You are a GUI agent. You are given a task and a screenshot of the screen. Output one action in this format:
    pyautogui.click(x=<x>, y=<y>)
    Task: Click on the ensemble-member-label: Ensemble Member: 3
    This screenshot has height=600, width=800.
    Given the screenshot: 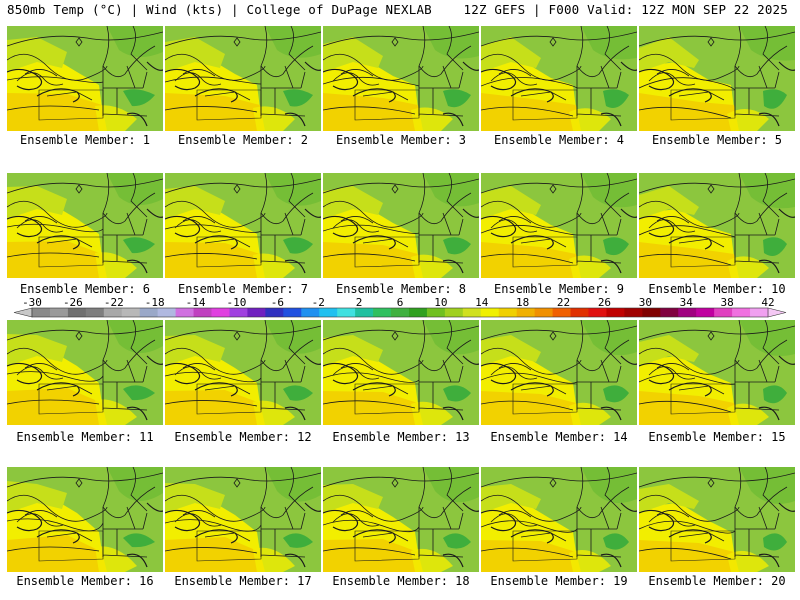 What is the action you would take?
    pyautogui.click(x=401, y=140)
    